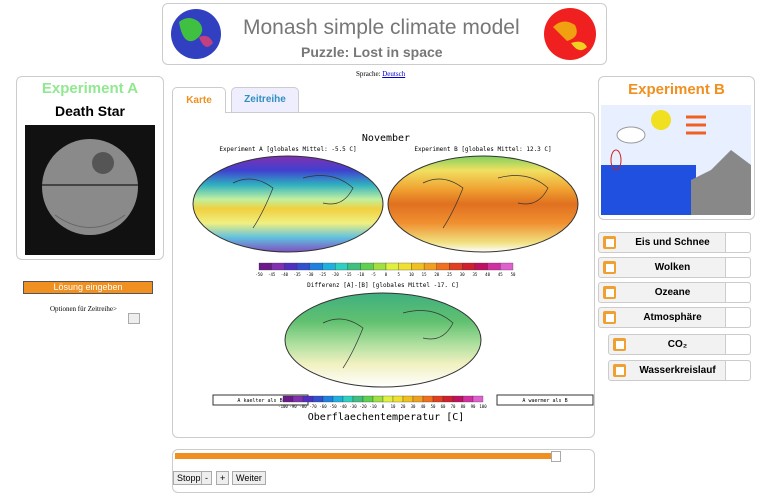 This screenshot has width=768, height=500. I want to click on map-month: November, so click(386, 138).